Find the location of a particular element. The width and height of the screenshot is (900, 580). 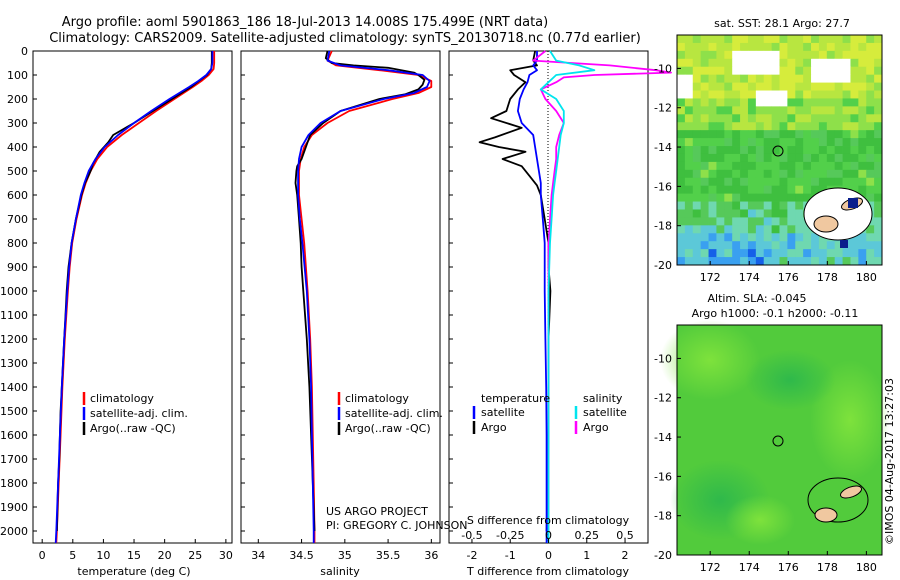

legend-label-s-argo: Argo is located at coordinates (596, 427).